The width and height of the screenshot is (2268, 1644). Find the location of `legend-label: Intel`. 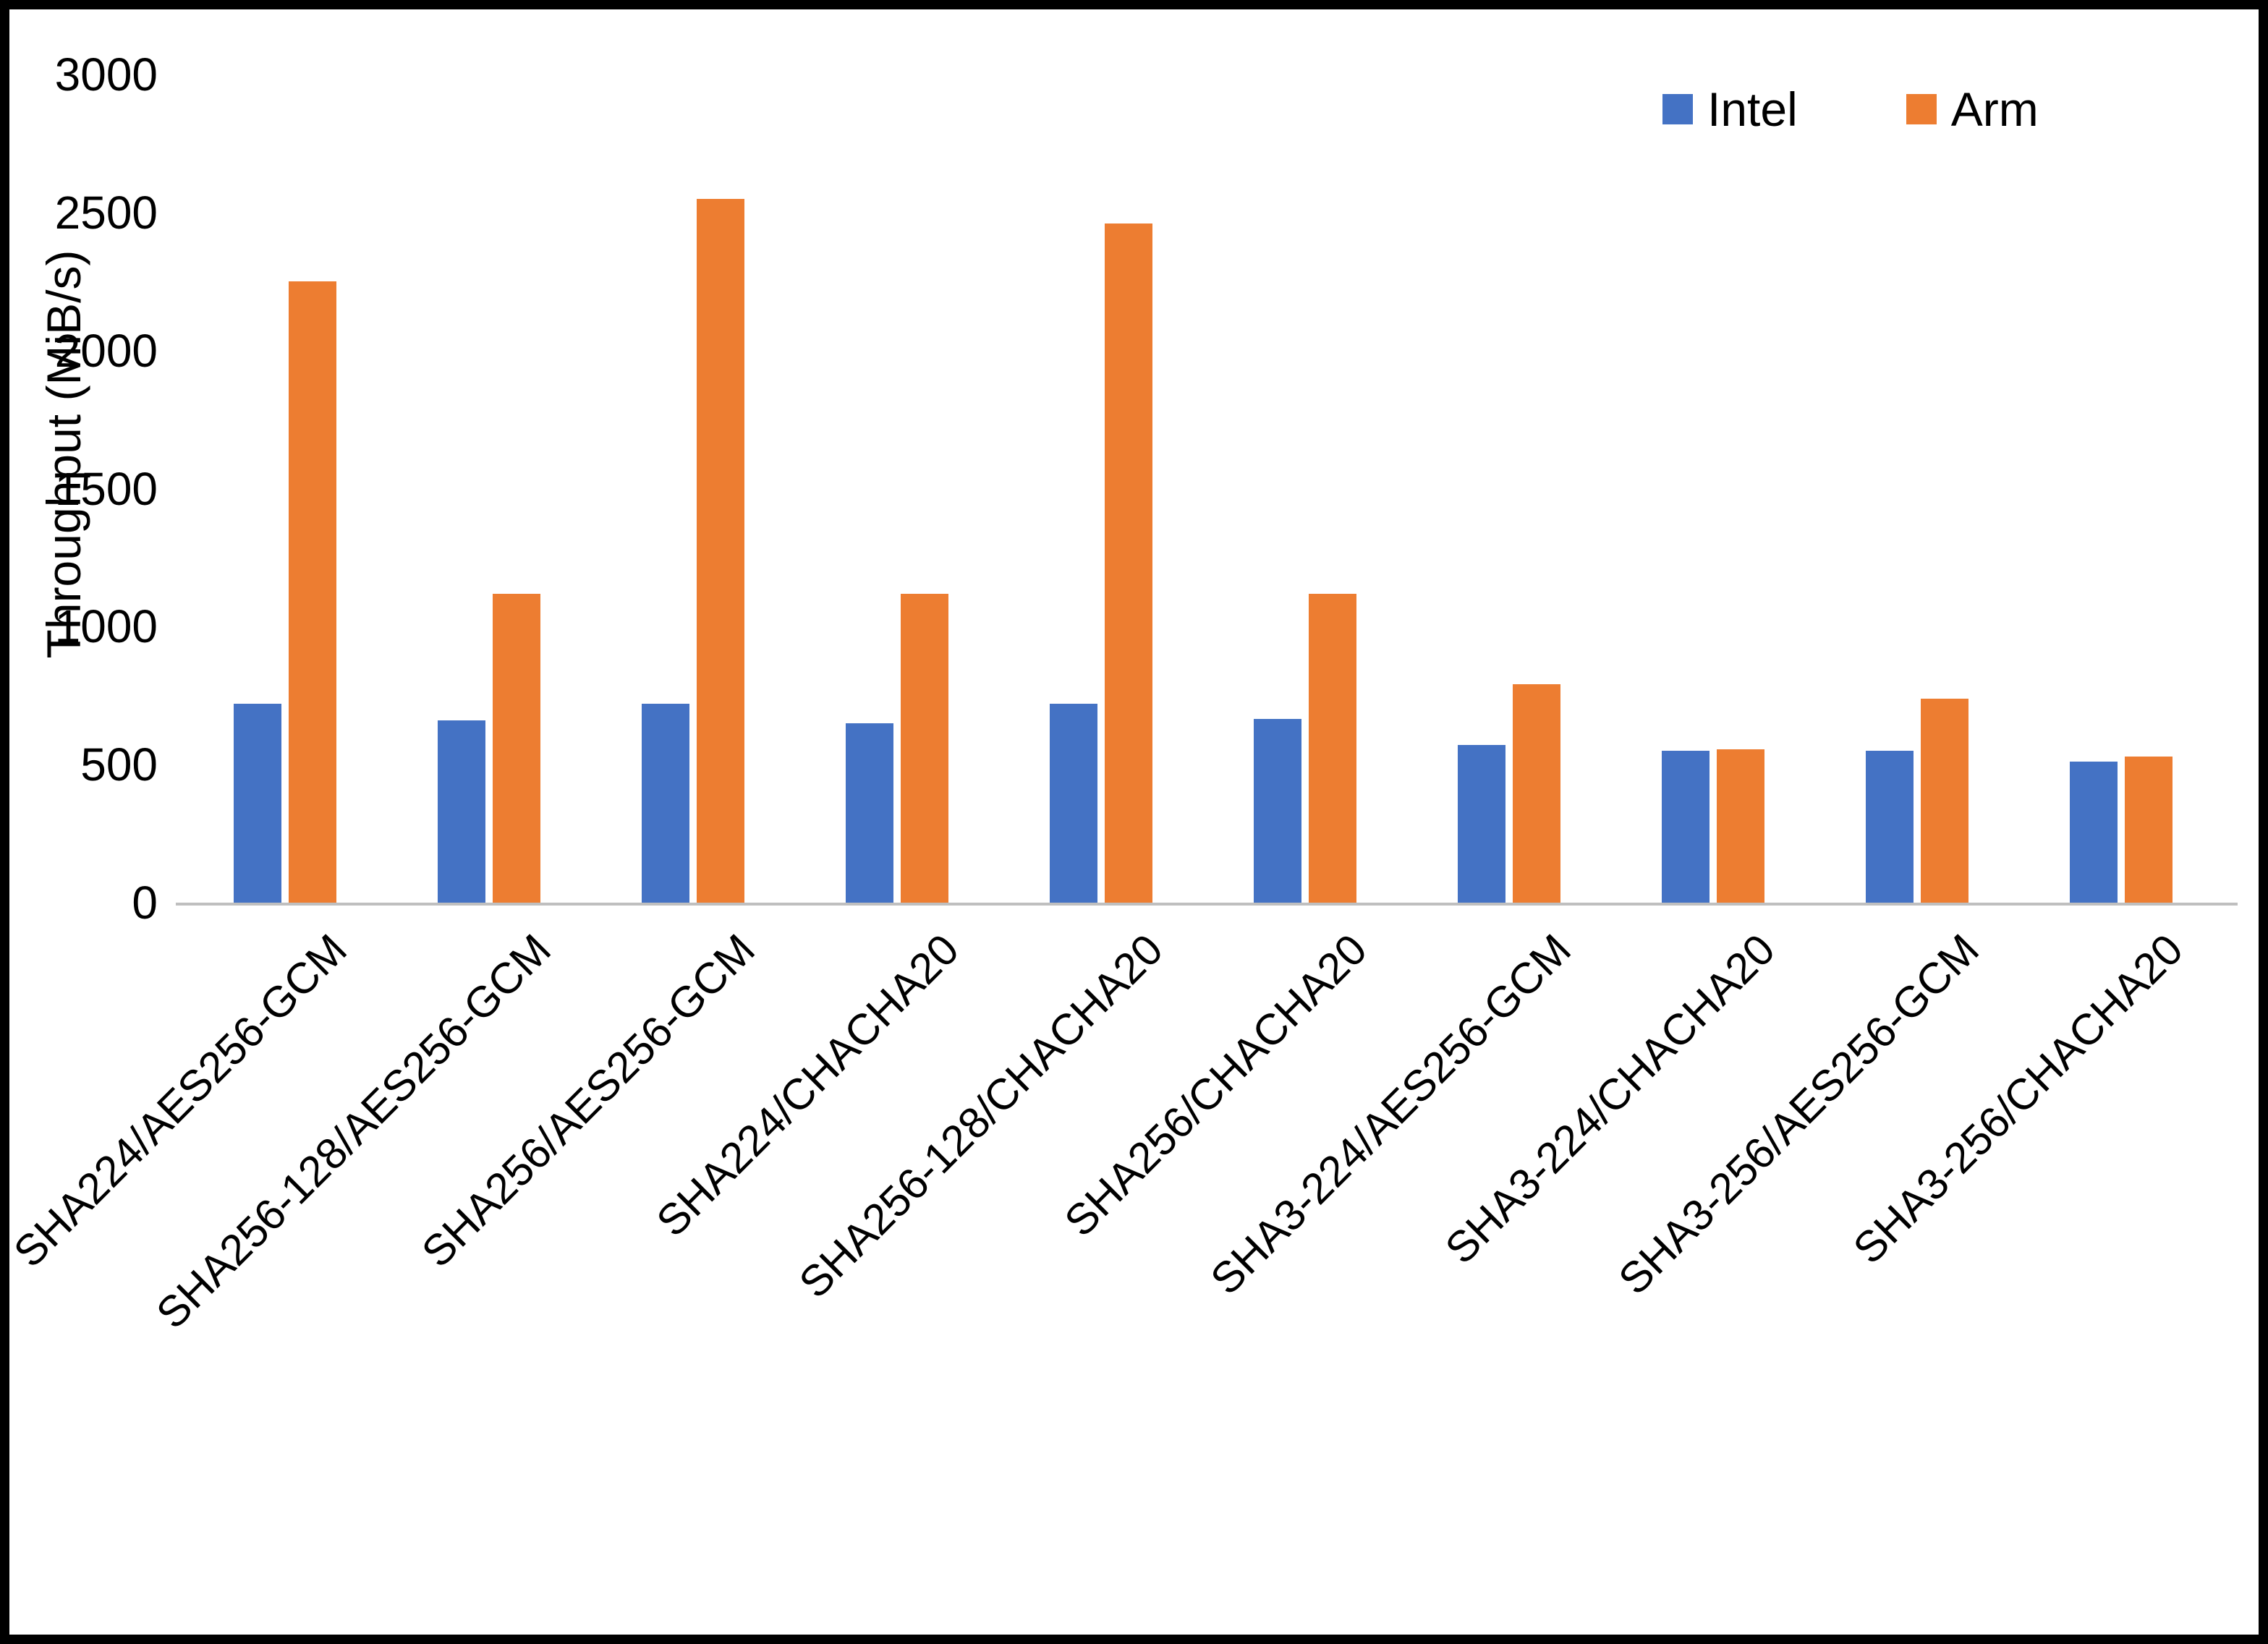

legend-label: Intel is located at coordinates (1752, 109).